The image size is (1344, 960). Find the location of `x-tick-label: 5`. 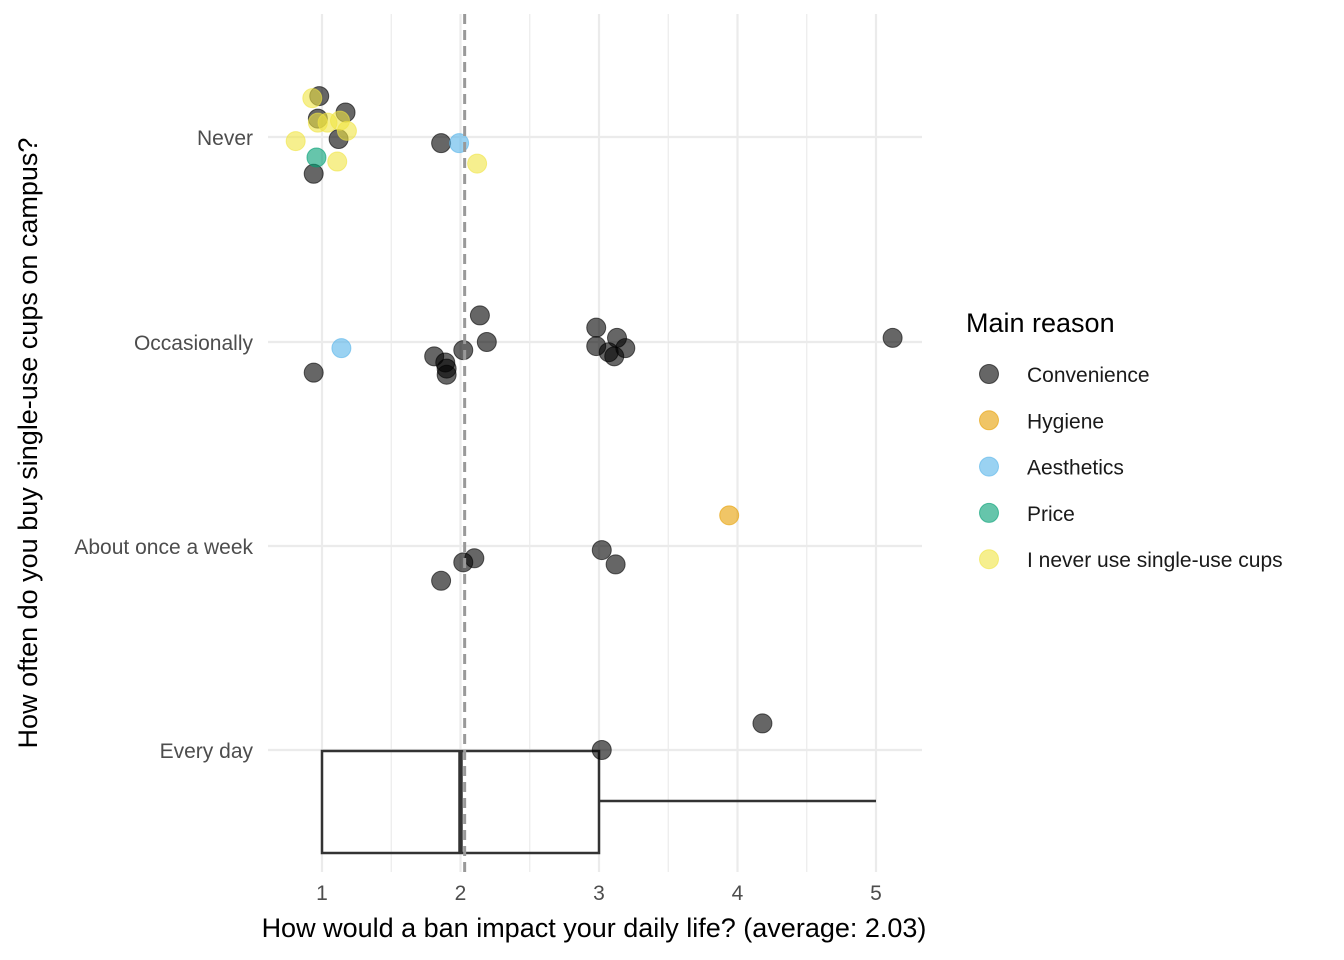

x-tick-label: 5 is located at coordinates (876, 893).